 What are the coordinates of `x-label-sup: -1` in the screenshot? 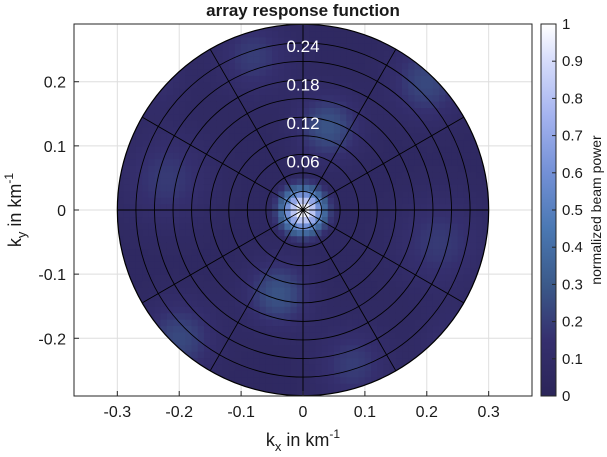 It's located at (334, 434).